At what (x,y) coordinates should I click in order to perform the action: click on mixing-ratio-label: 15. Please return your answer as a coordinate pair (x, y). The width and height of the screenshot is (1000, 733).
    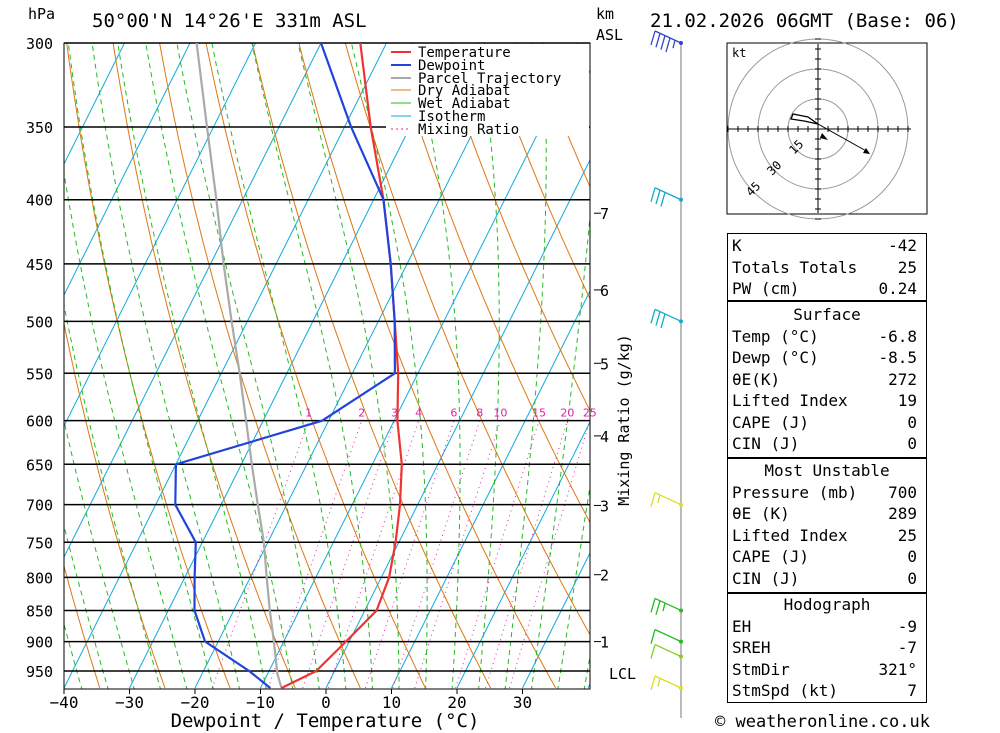
    Looking at the image, I should click on (539, 413).